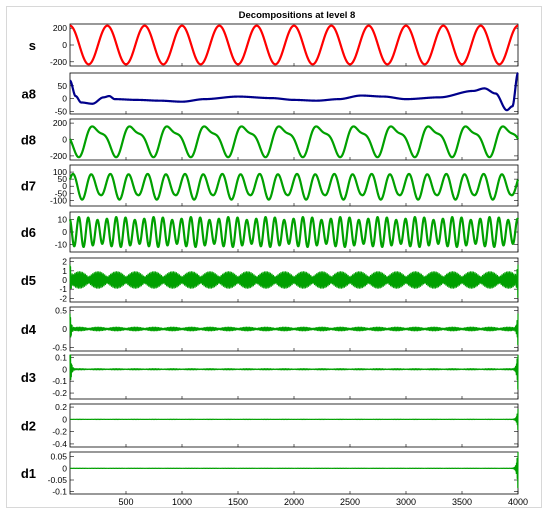 The height and width of the screenshot is (517, 550). I want to click on series-line-d4, so click(294, 329).